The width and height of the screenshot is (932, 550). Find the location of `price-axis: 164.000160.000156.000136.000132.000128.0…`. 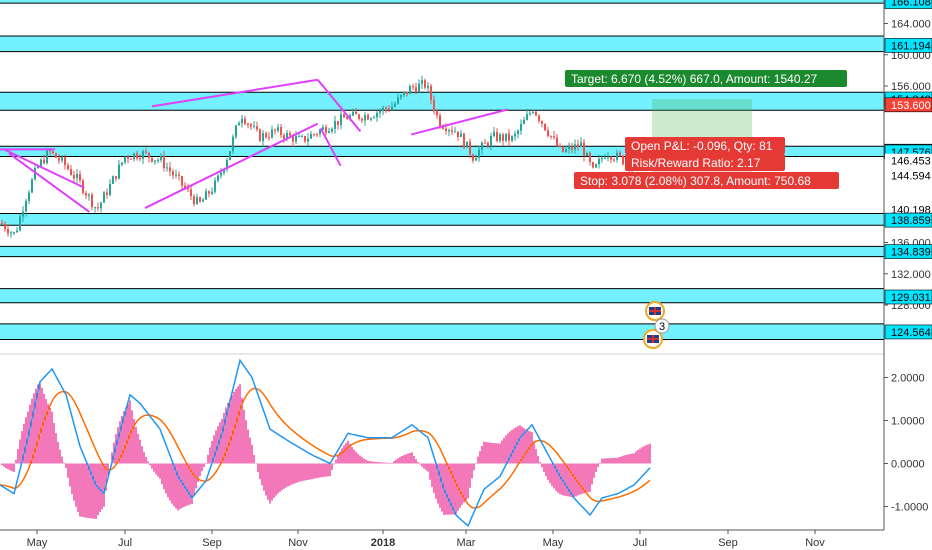

price-axis: 164.000160.000156.000136.000132.000128.0… is located at coordinates (907, 275).